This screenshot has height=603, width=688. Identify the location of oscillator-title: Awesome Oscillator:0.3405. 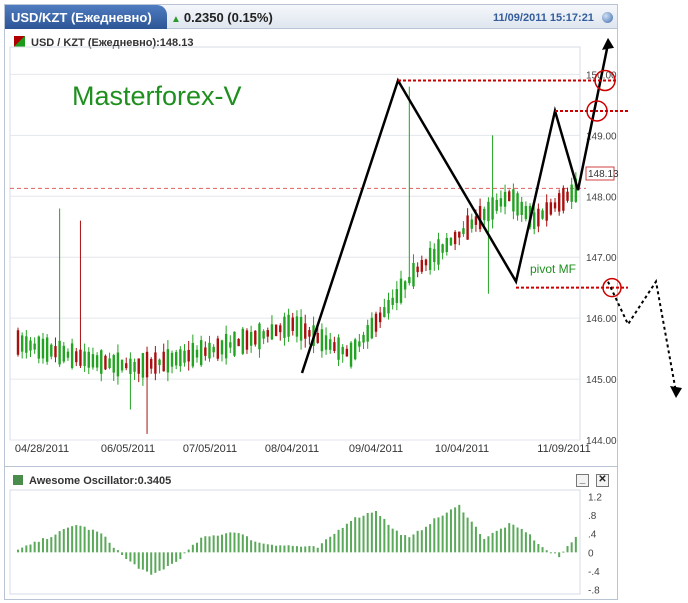
(92, 481).